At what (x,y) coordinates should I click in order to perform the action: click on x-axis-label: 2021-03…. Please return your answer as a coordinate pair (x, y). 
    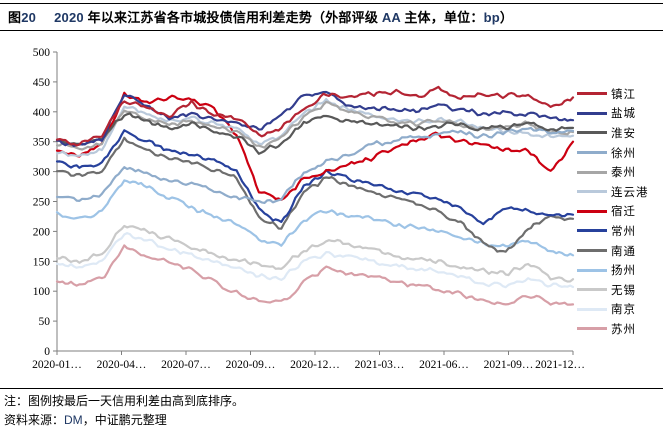
    Looking at the image, I should click on (380, 365).